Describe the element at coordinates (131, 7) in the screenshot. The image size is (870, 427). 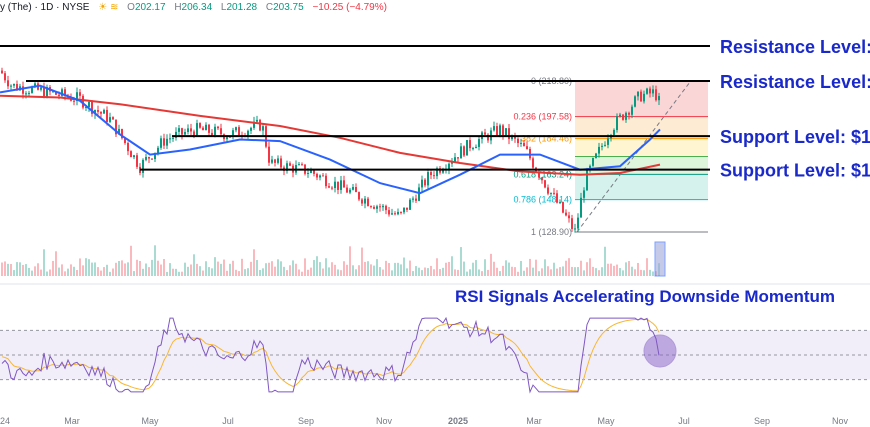
I see `open-label: O` at that location.